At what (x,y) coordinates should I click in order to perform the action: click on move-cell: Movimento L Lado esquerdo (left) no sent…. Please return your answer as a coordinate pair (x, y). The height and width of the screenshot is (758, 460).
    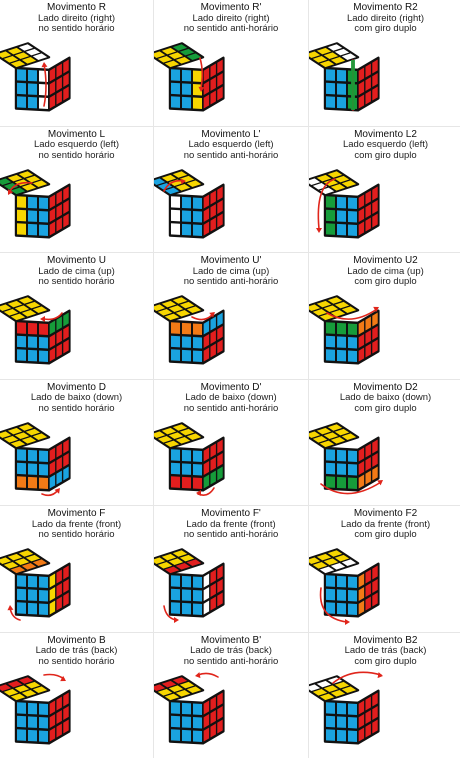
    Looking at the image, I should click on (76, 189).